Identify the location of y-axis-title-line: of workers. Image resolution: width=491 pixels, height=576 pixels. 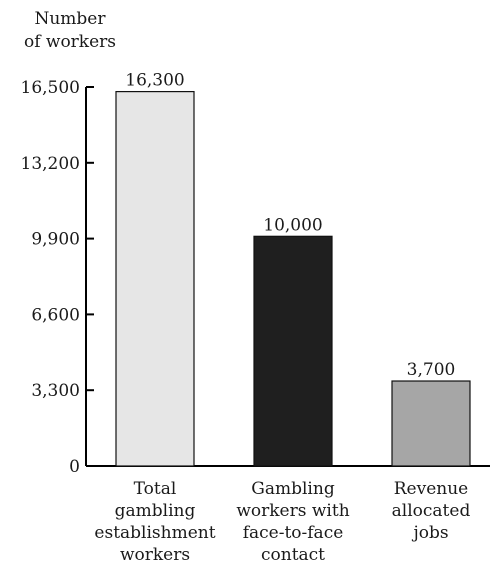
(70, 42).